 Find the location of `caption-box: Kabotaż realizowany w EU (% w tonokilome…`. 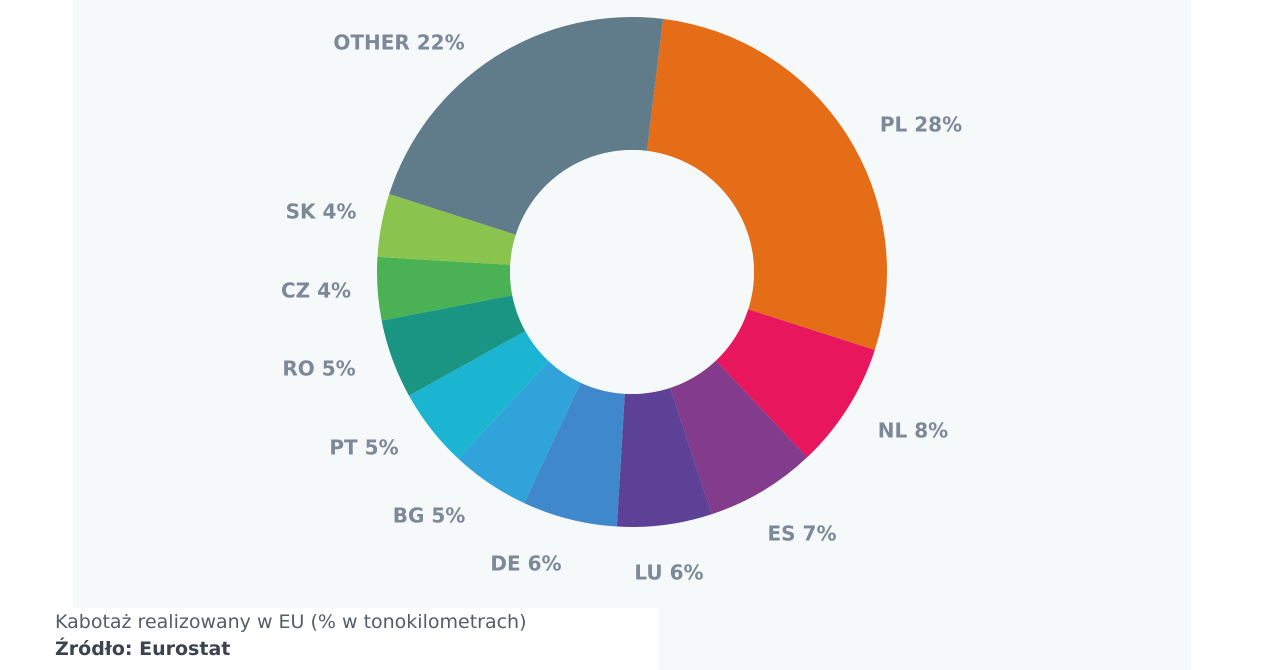

caption-box: Kabotaż realizowany w EU (% w tonokilome… is located at coordinates (354, 639).